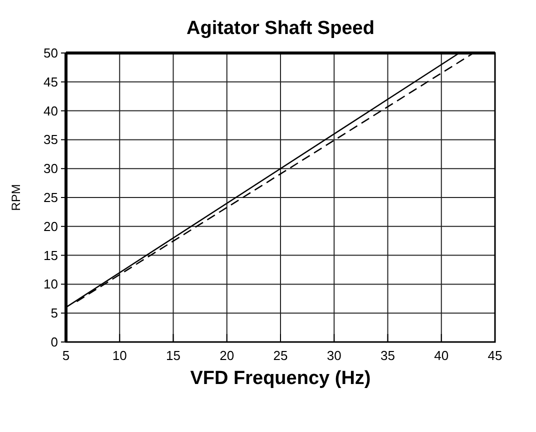 The width and height of the screenshot is (536, 432). Describe the element at coordinates (280, 28) in the screenshot. I see `chart-title: Agitator Shaft Speed` at that location.